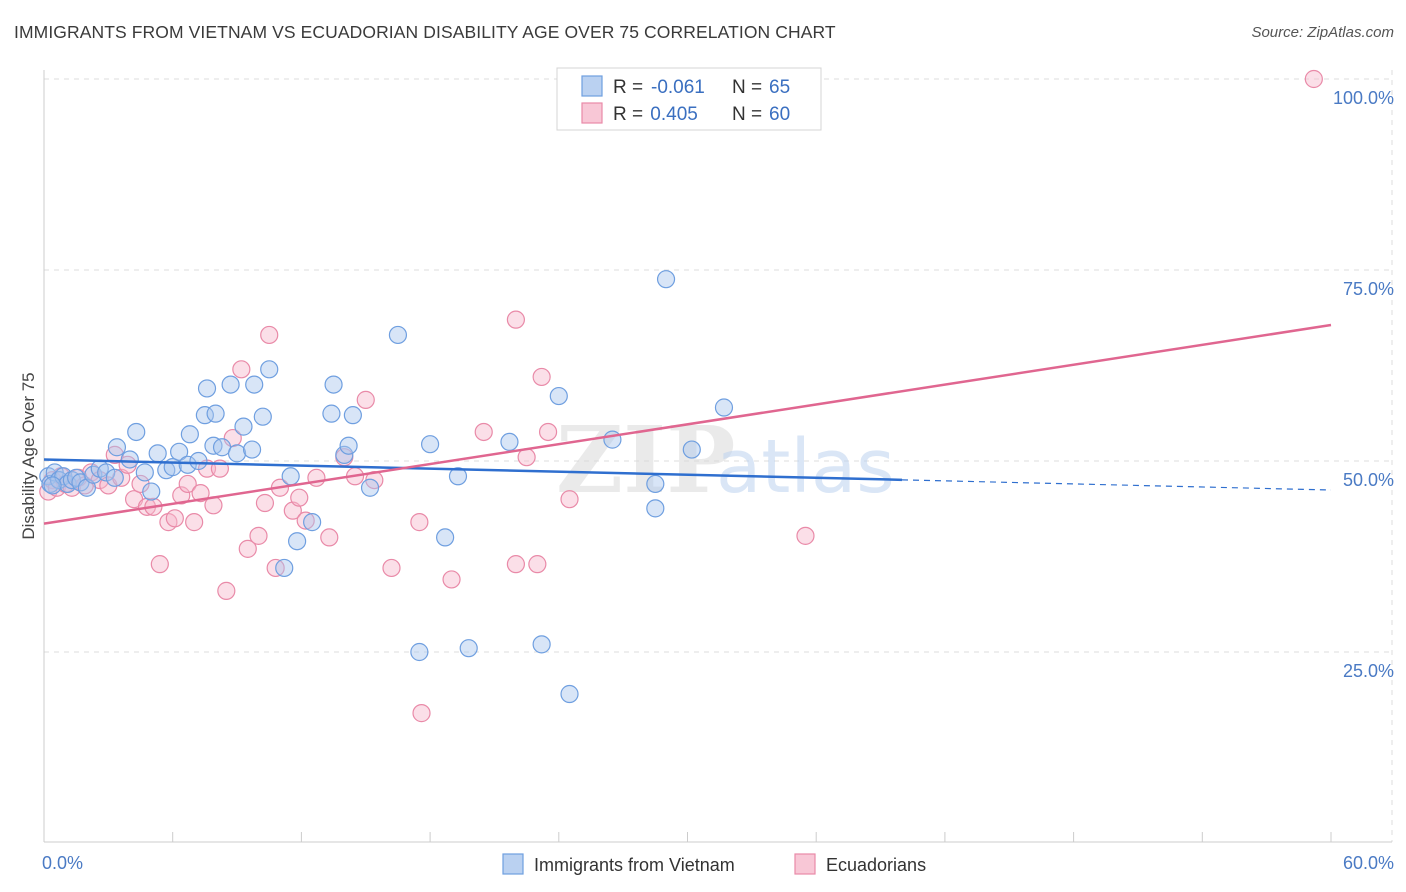 The width and height of the screenshot is (1406, 892). What do you see at coordinates (1368, 863) in the screenshot?
I see `x-tick-label: 60.0%` at bounding box center [1368, 863].